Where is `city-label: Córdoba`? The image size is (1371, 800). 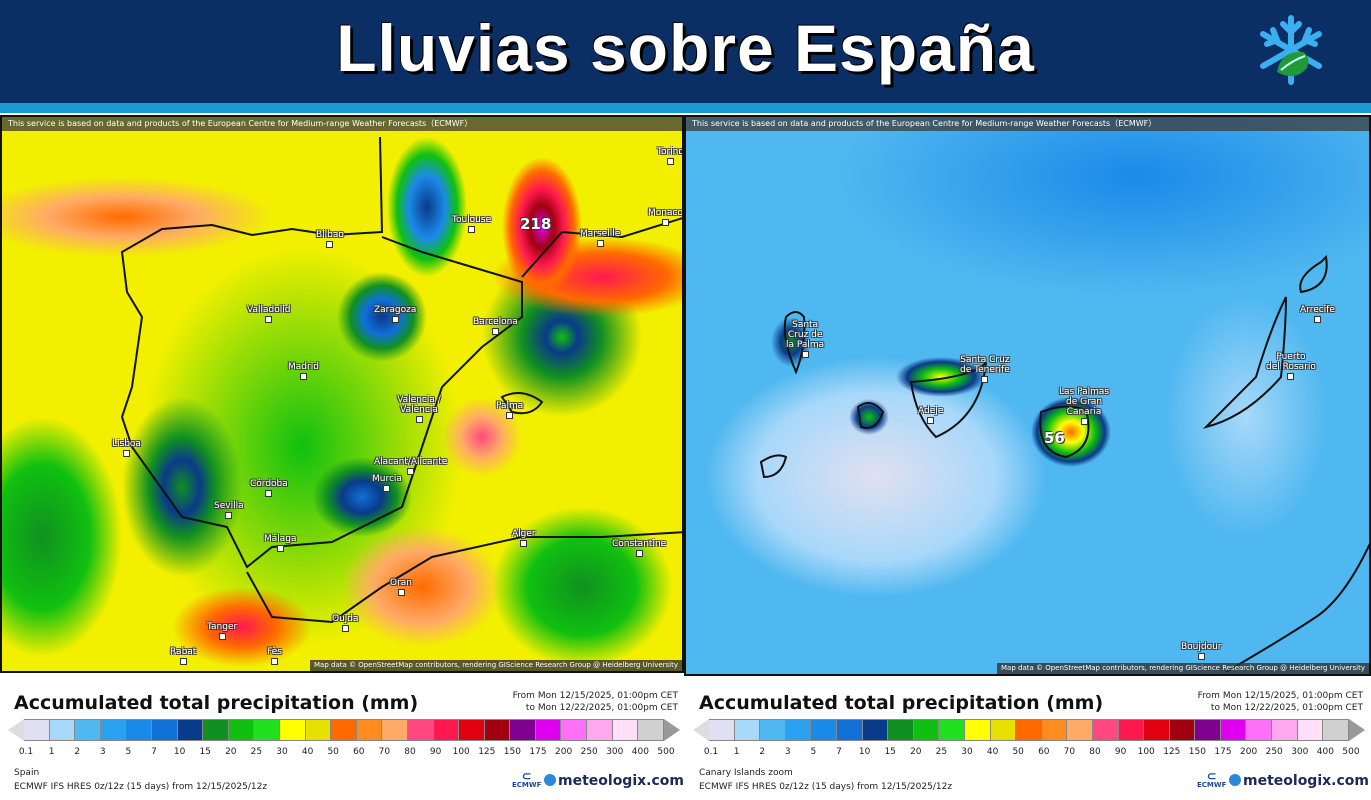 city-label: Córdoba is located at coordinates (269, 488).